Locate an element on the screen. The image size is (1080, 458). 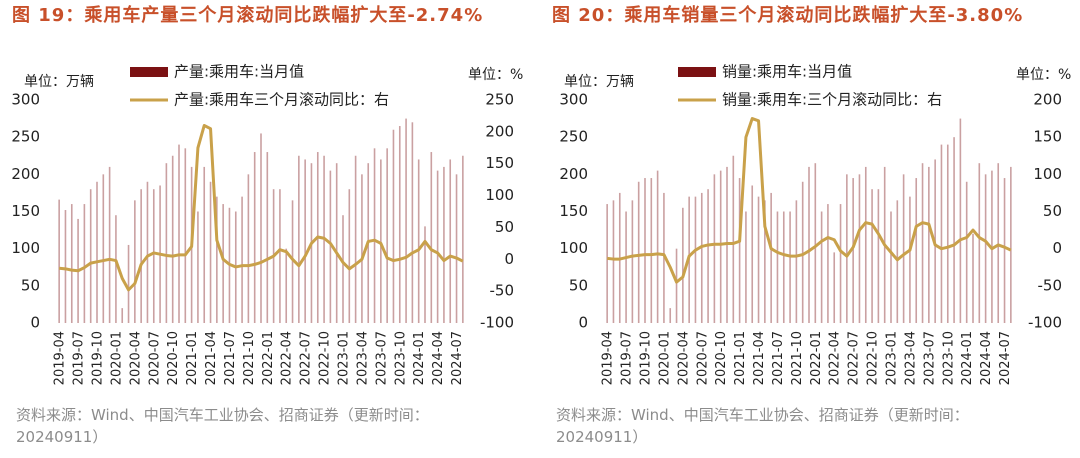
x-tick-label: 2021-04 is located at coordinates (211, 358).